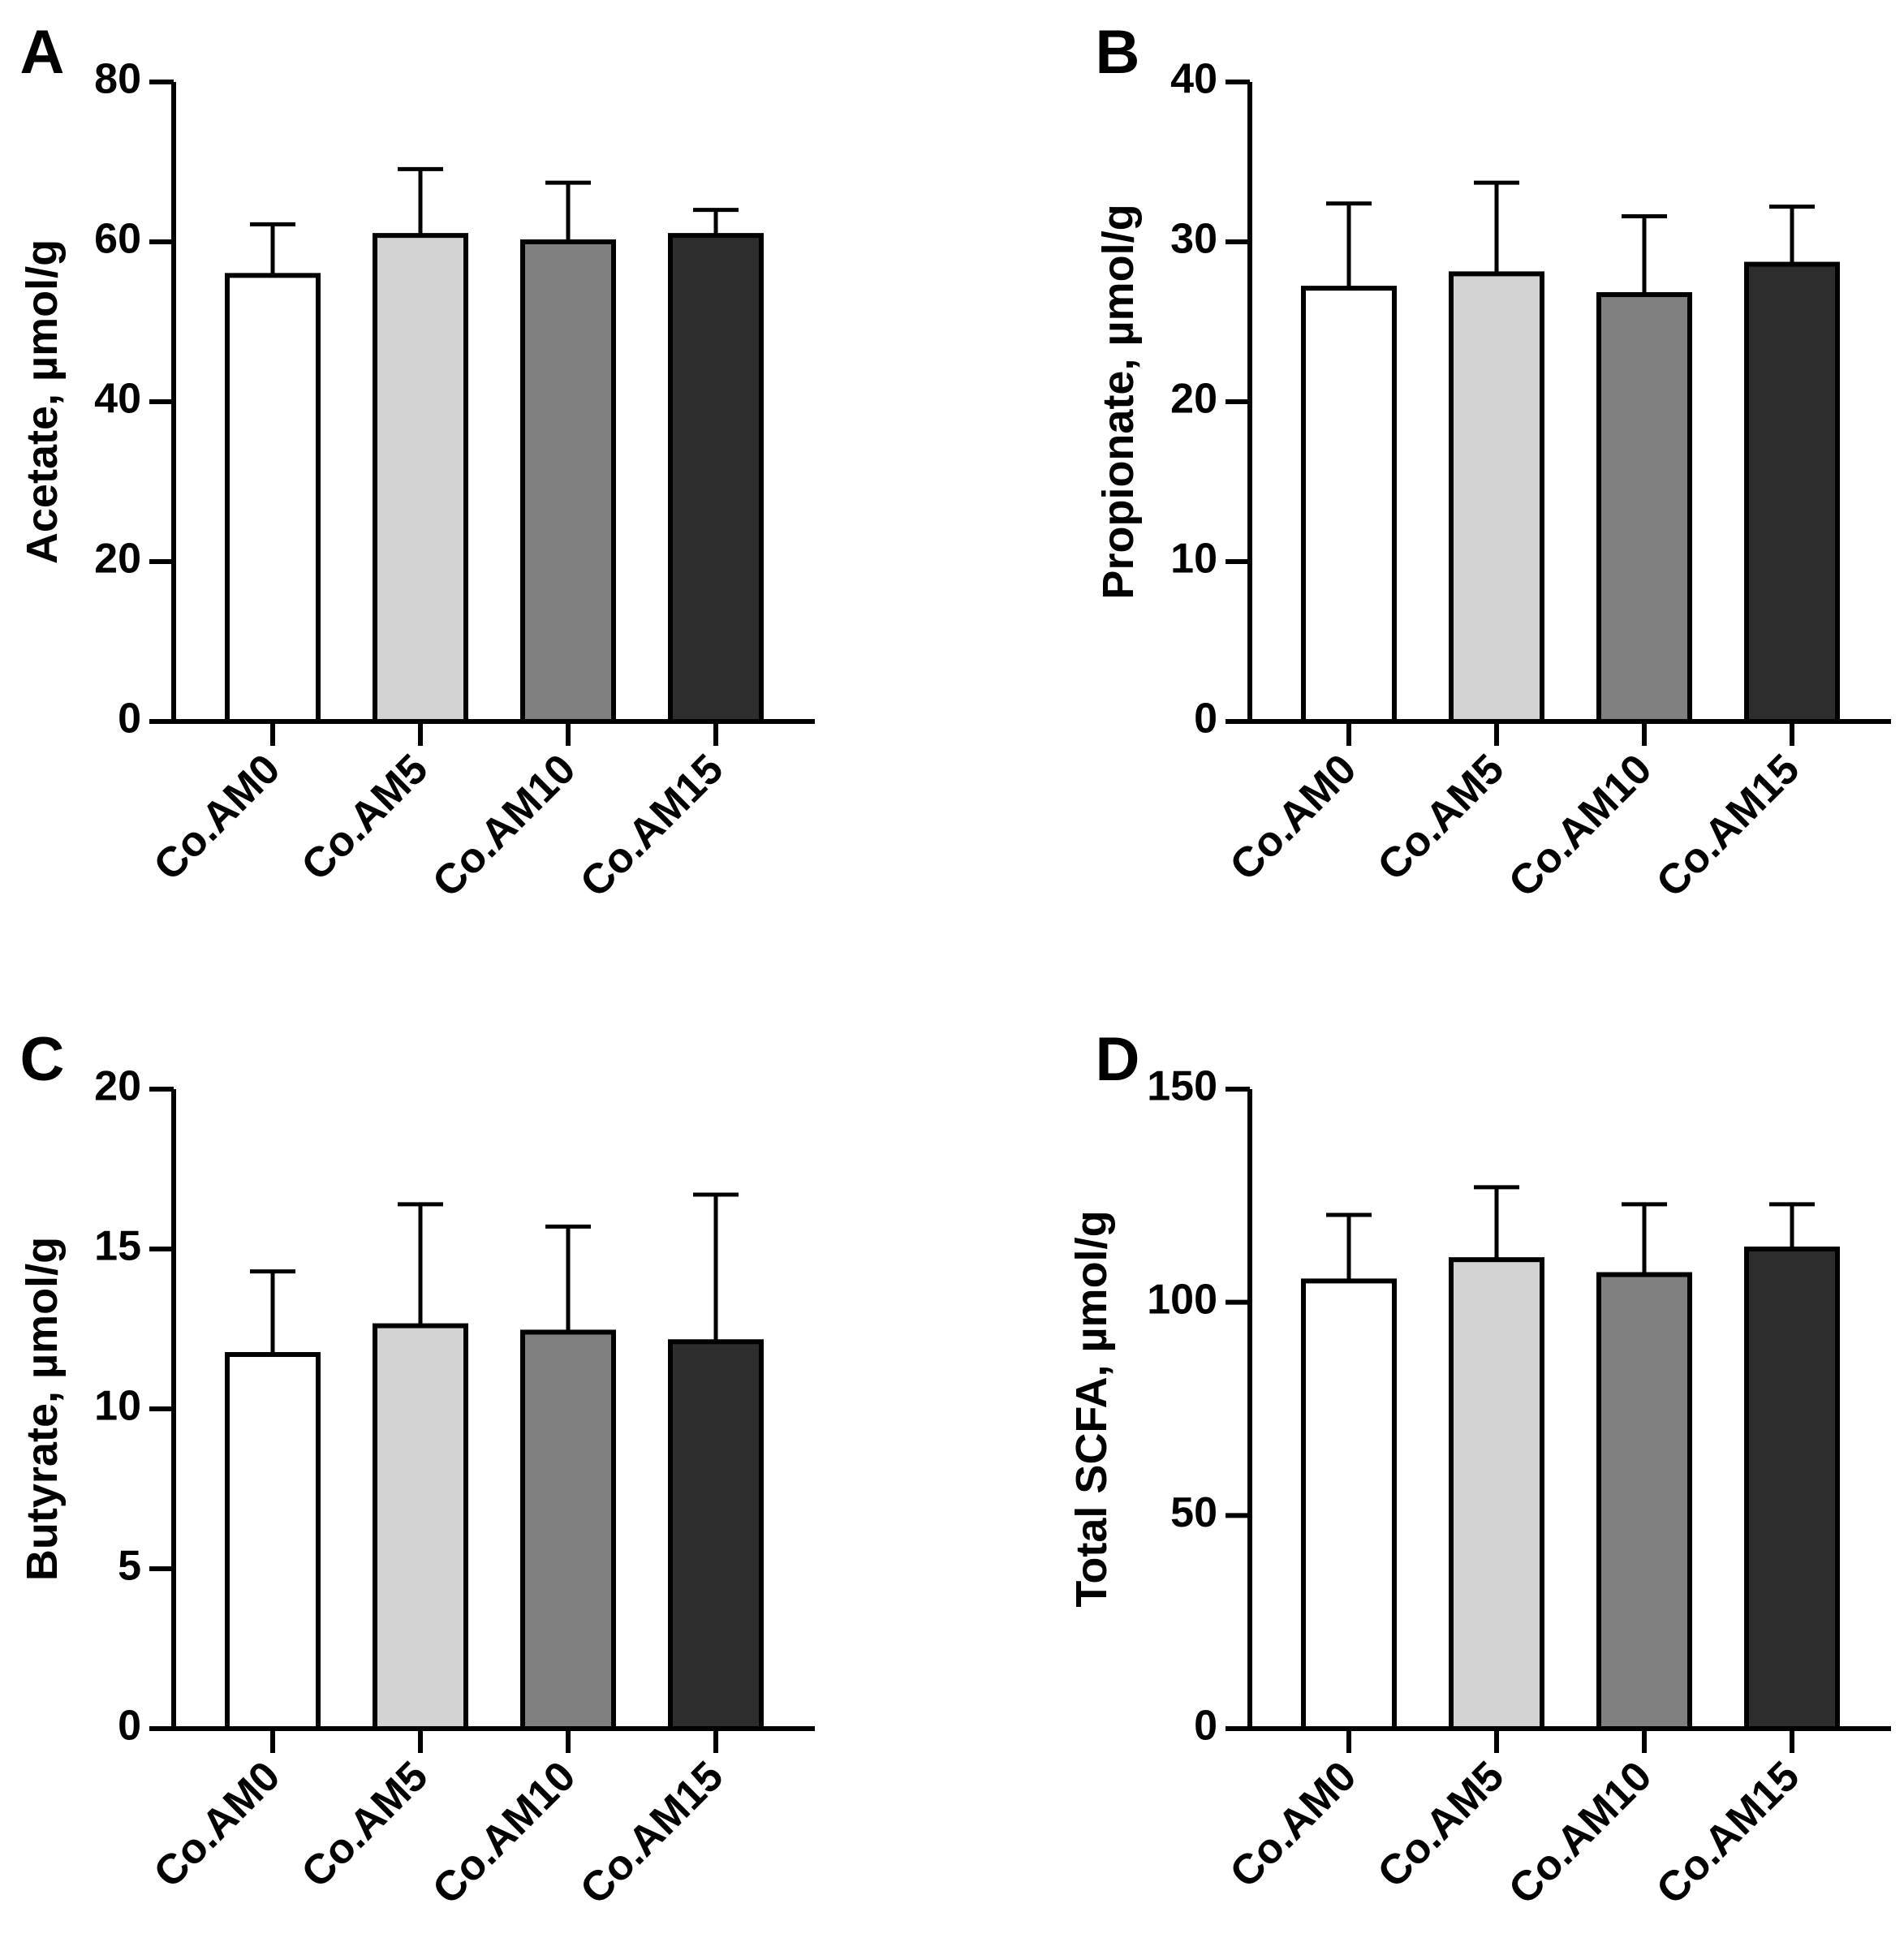  Describe the element at coordinates (1193, 1512) in the screenshot. I see `y-tick-label: 50` at that location.